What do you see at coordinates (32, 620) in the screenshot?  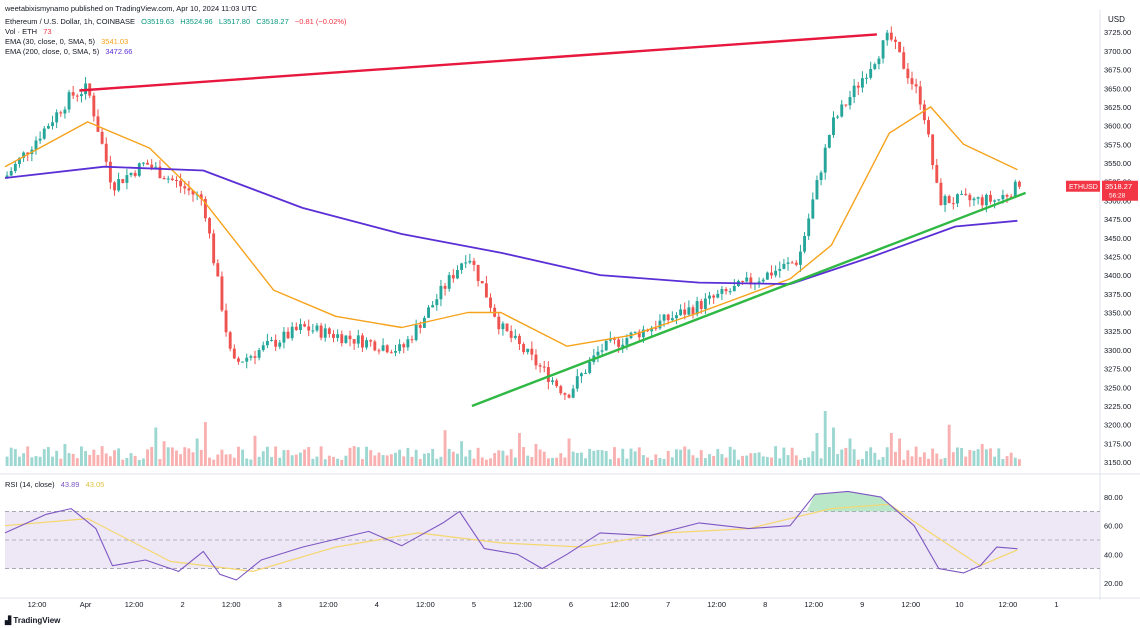 I see `tradingview-logo: ▟ TradingView` at bounding box center [32, 620].